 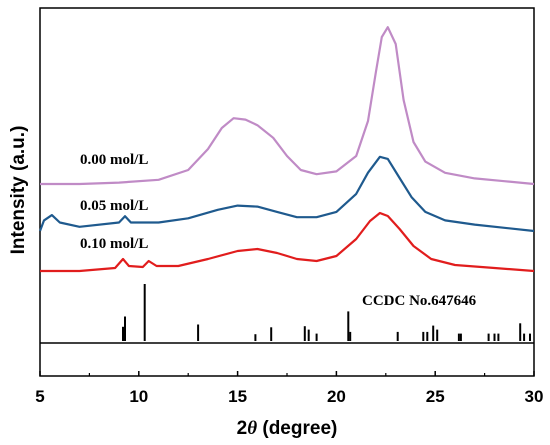 What do you see at coordinates (138, 396) in the screenshot?
I see `x-tick-label-10: 10` at bounding box center [138, 396].